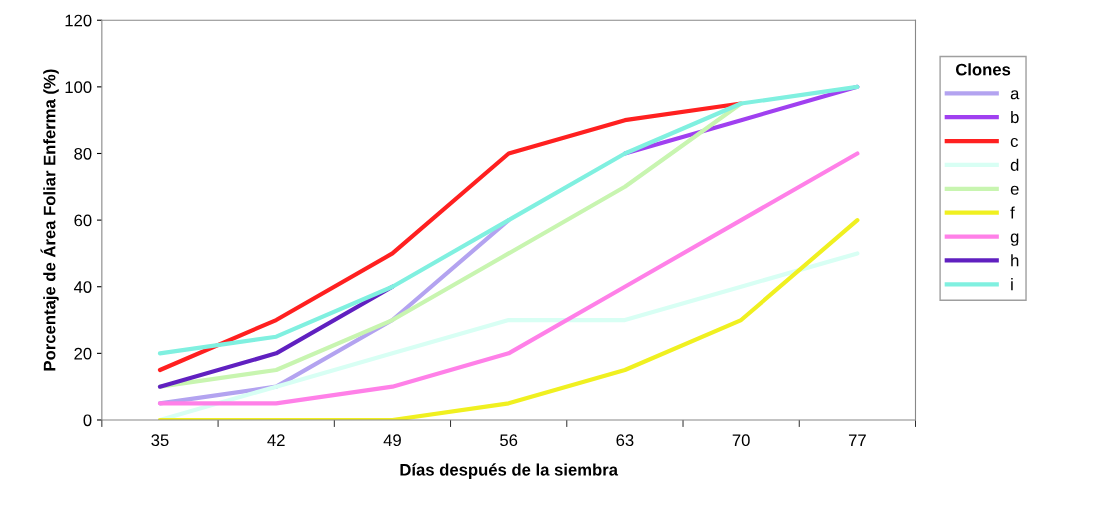 The image size is (1107, 506). Describe the element at coordinates (1014, 190) in the screenshot. I see `legend-label: e` at that location.